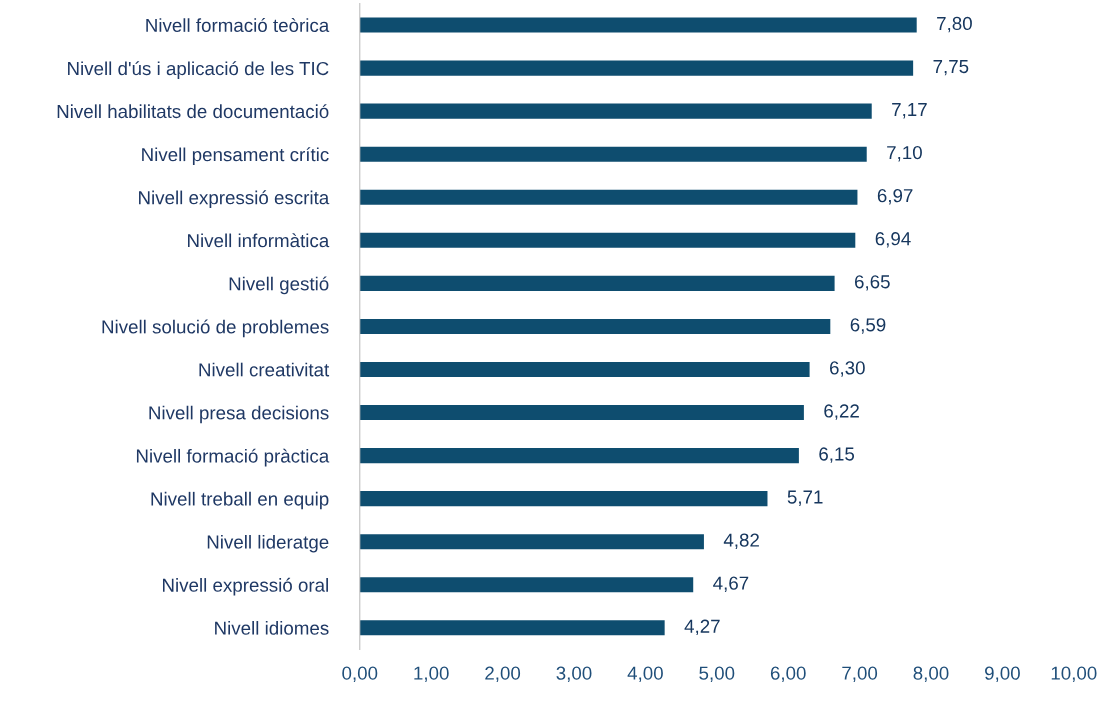  I want to click on data-label: 7,80, so click(954, 24).